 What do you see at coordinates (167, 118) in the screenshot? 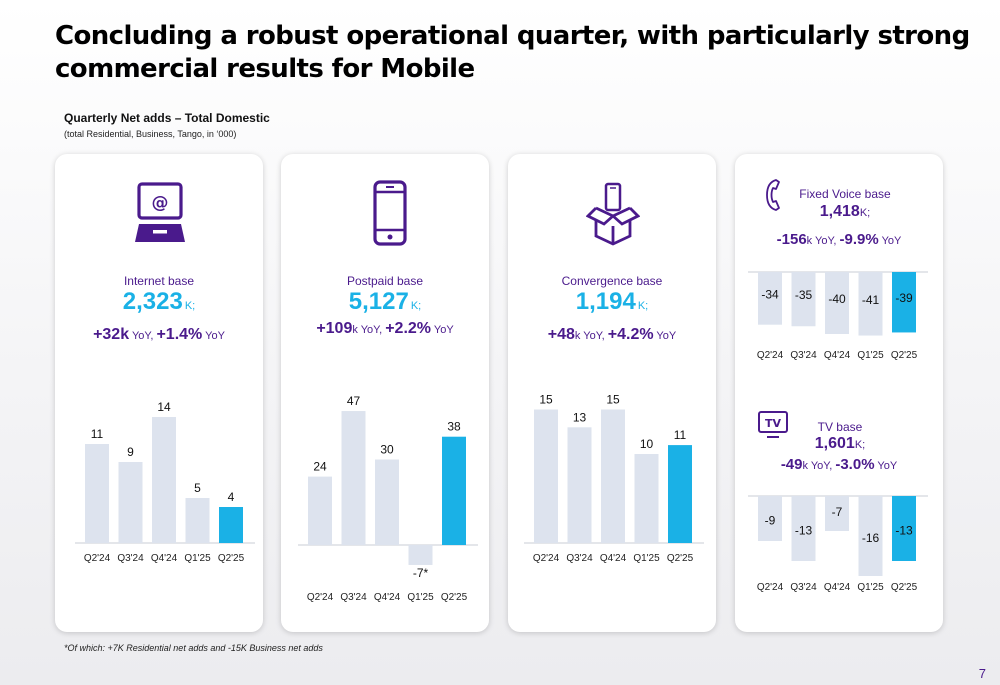
I see `section-subtitle: Quarterly Net adds – Total Domestic` at bounding box center [167, 118].